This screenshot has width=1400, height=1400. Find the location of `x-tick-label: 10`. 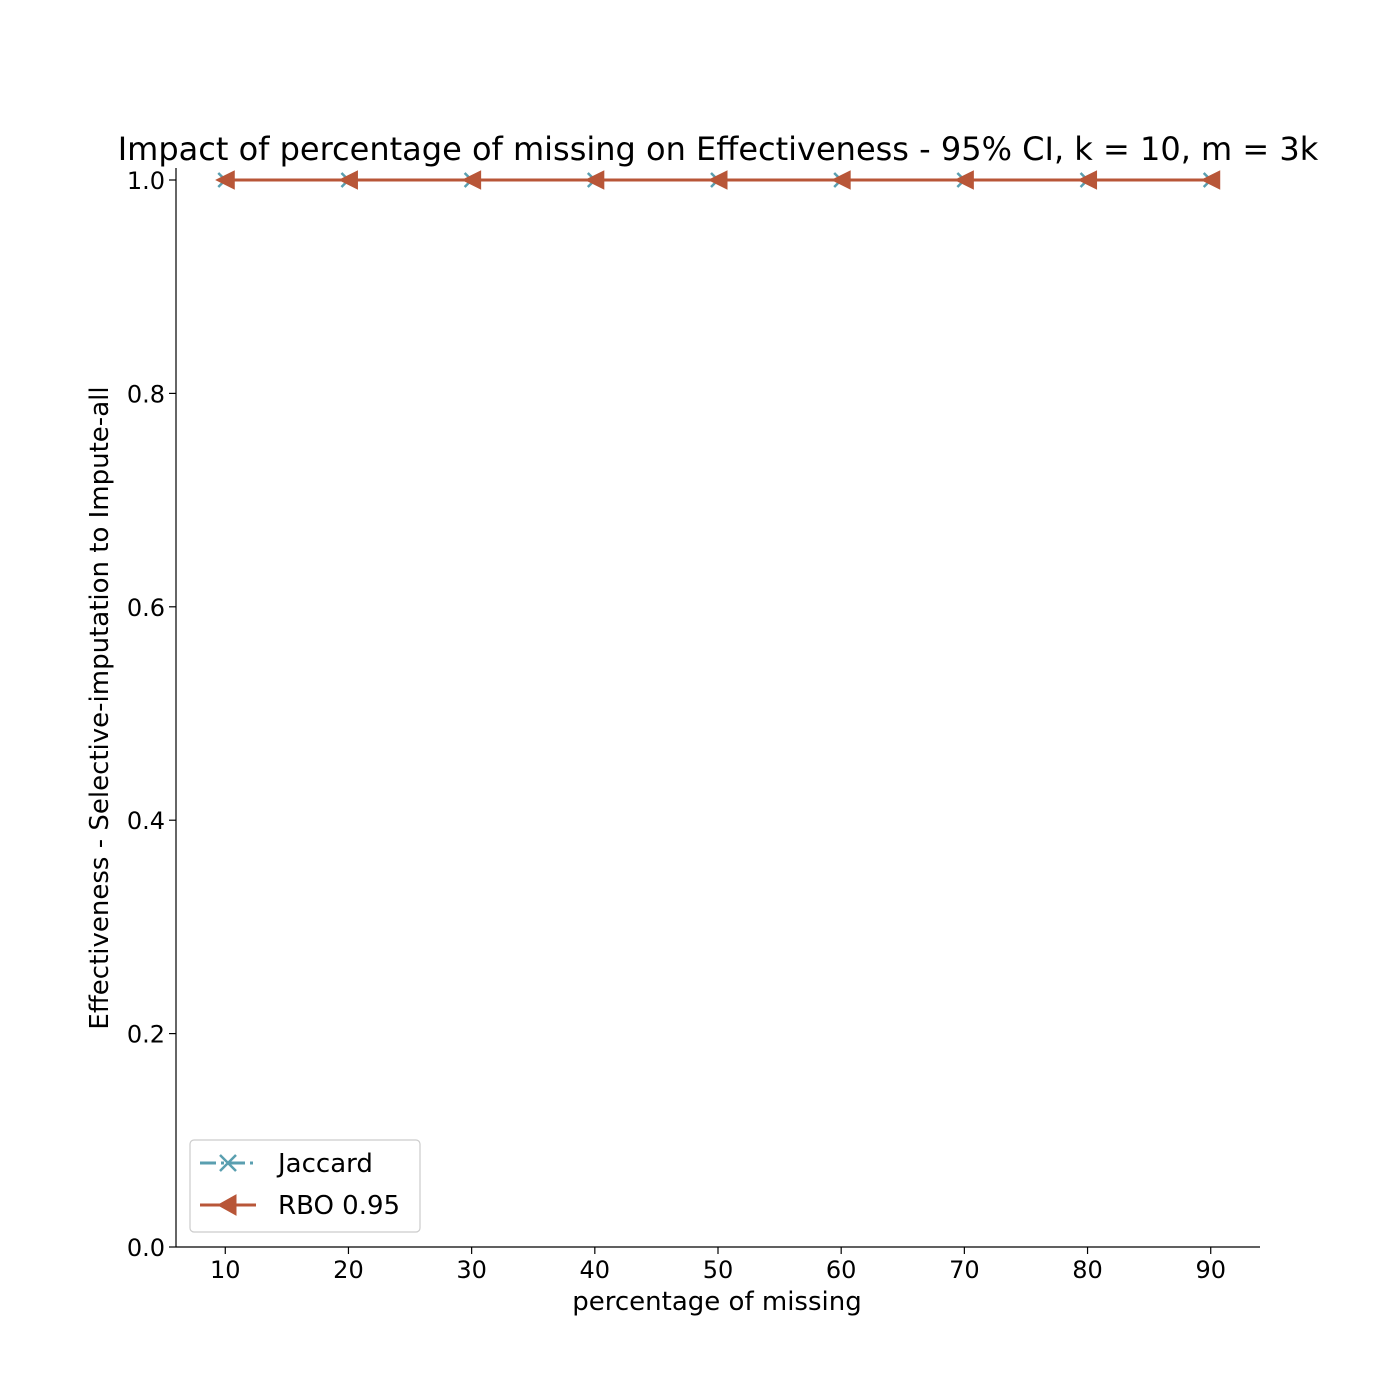

x-tick-label: 10 is located at coordinates (225, 1270).